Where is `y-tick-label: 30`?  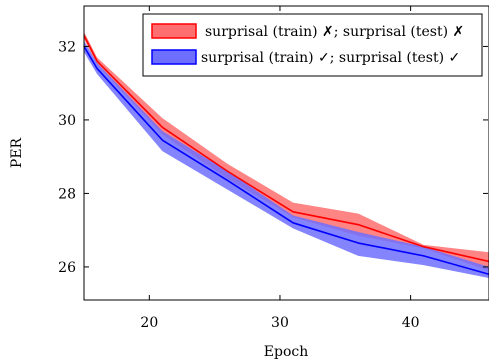
y-tick-label: 30 is located at coordinates (67, 121).